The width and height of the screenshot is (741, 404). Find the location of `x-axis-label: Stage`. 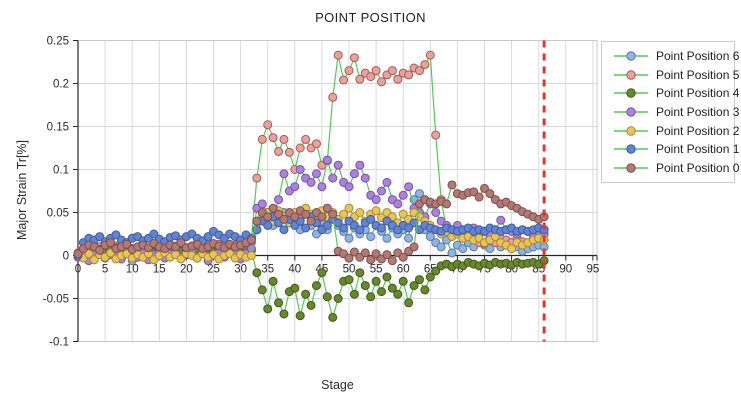

x-axis-label: Stage is located at coordinates (337, 385).